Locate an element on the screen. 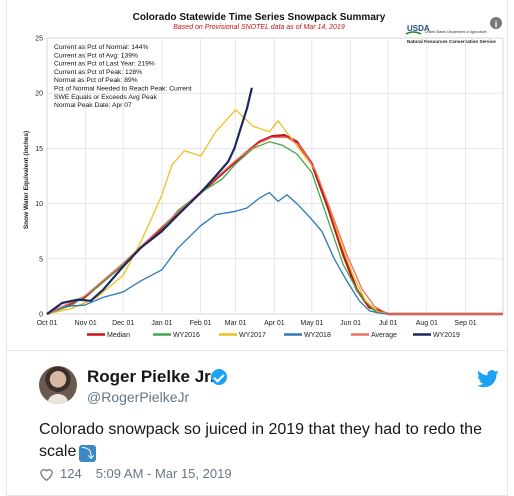 This screenshot has height=496, width=514. author-handle: @RogerPielkeJr is located at coordinates (138, 397).